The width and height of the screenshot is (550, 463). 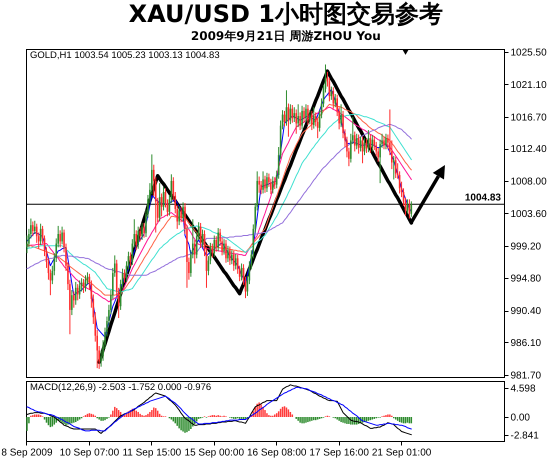 I want to click on y-tick-label: 1008.00, so click(x=529, y=182).